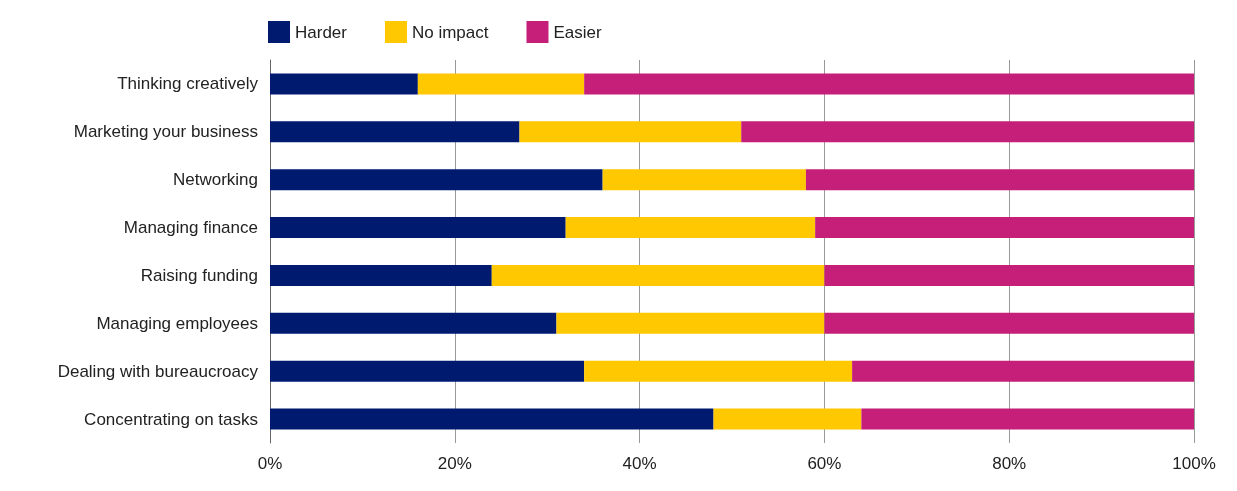 This screenshot has width=1237, height=491. Describe the element at coordinates (190, 228) in the screenshot. I see `y-tick-label: Managing finance` at that location.